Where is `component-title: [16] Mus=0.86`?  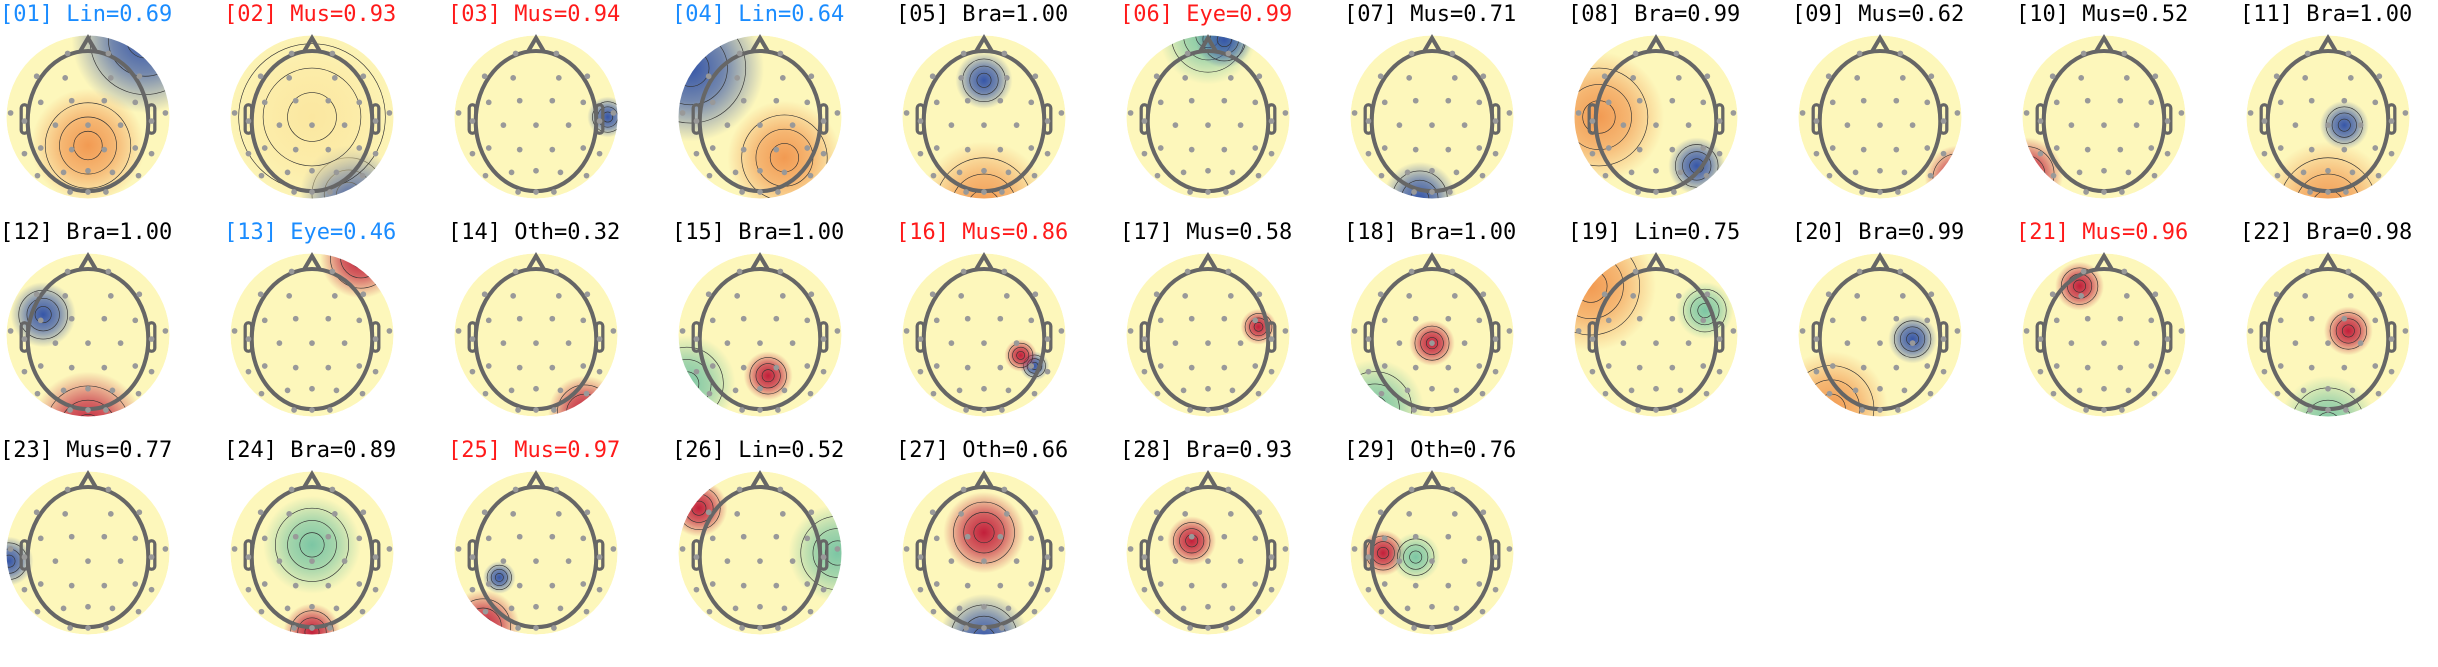
component-title: [16] Mus=0.86 is located at coordinates (982, 232).